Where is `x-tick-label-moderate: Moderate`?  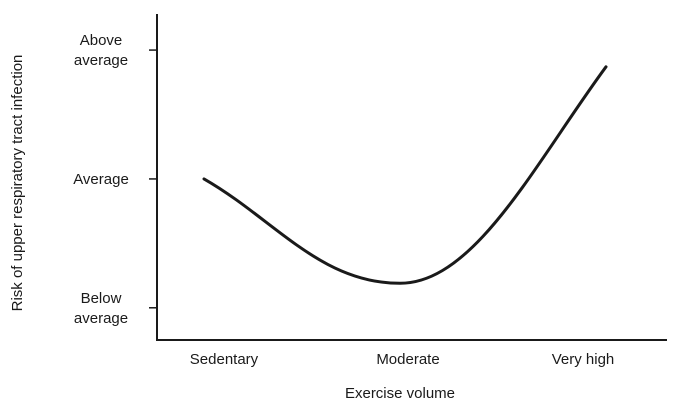
x-tick-label-moderate: Moderate is located at coordinates (407, 359).